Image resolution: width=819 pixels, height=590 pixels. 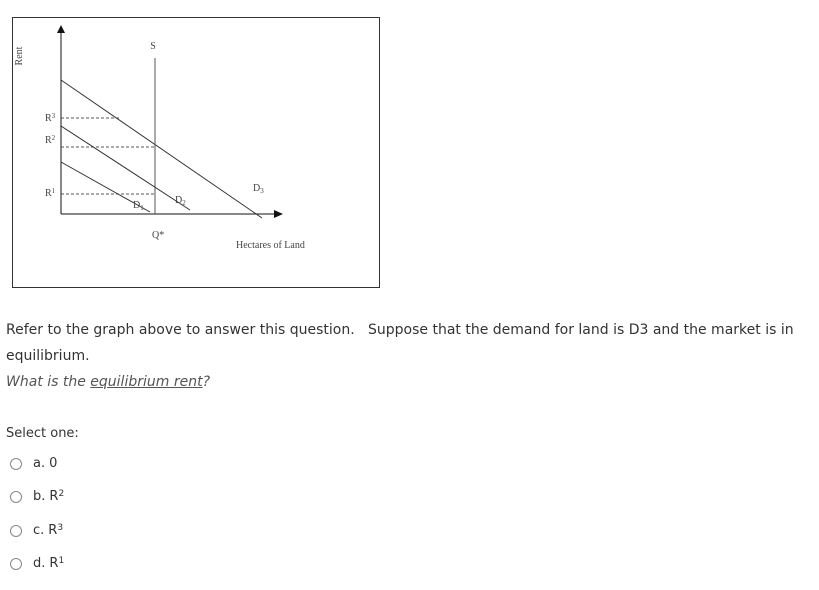 What do you see at coordinates (258, 189) in the screenshot?
I see `demand-label: D3` at bounding box center [258, 189].